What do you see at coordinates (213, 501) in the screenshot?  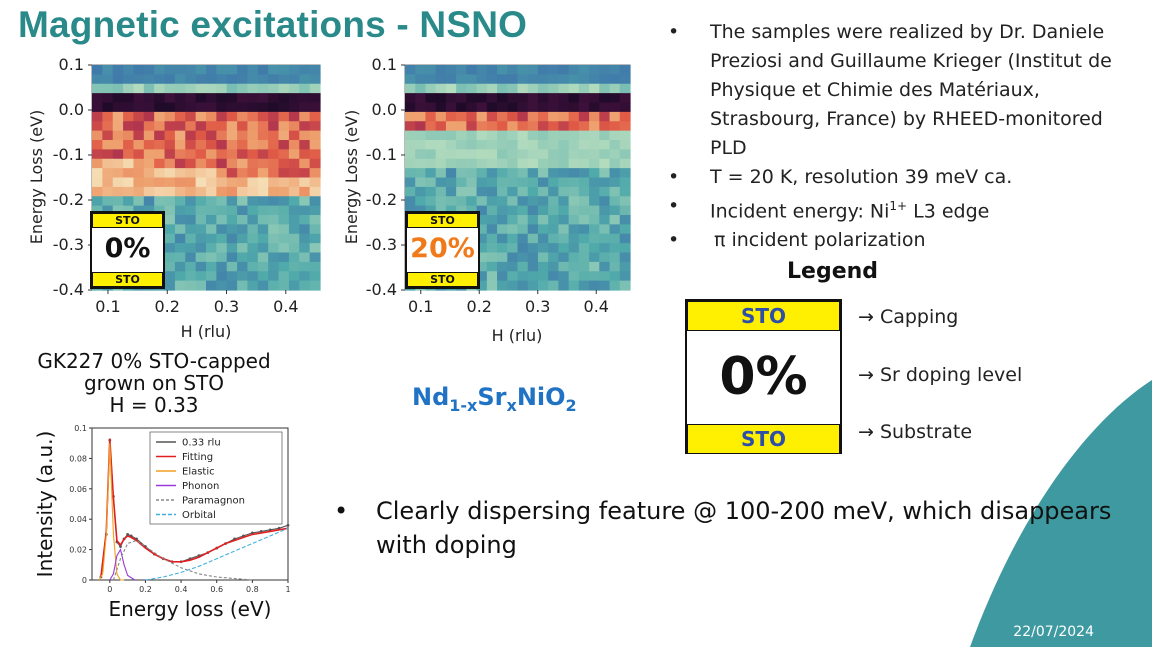 I see `legend-label: Paramagnon` at bounding box center [213, 501].